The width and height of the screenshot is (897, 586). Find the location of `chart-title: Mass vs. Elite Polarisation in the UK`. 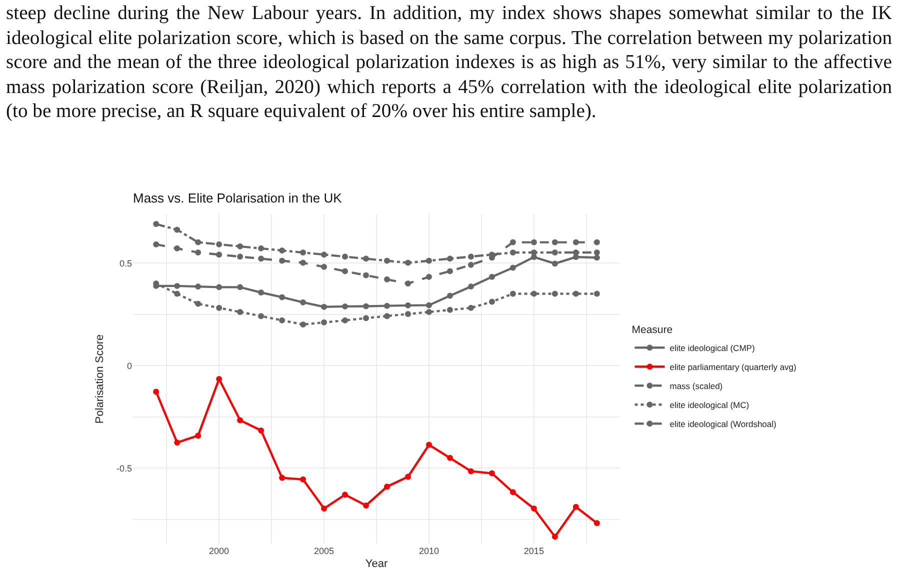

chart-title: Mass vs. Elite Polarisation in the UK is located at coordinates (237, 198).